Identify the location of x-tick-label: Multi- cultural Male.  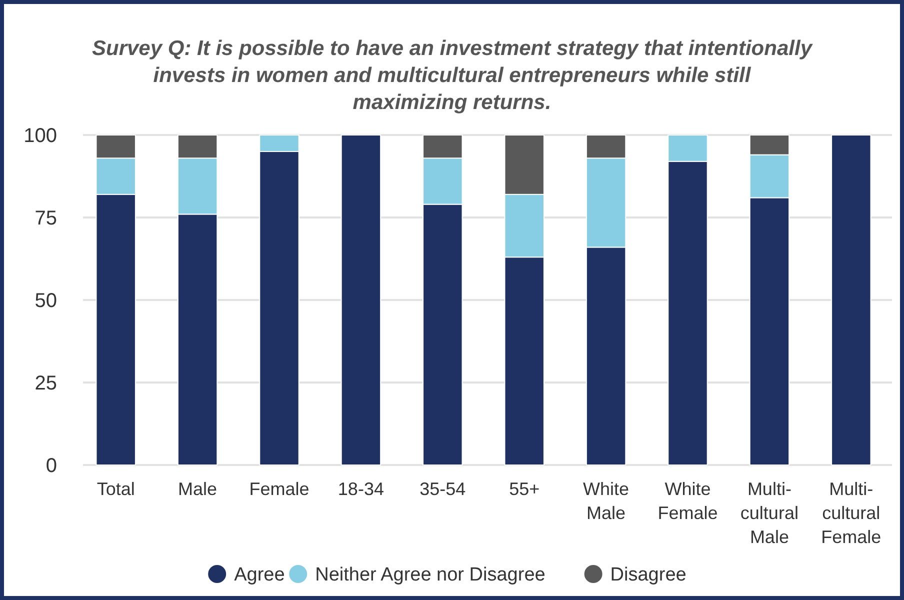
(769, 513).